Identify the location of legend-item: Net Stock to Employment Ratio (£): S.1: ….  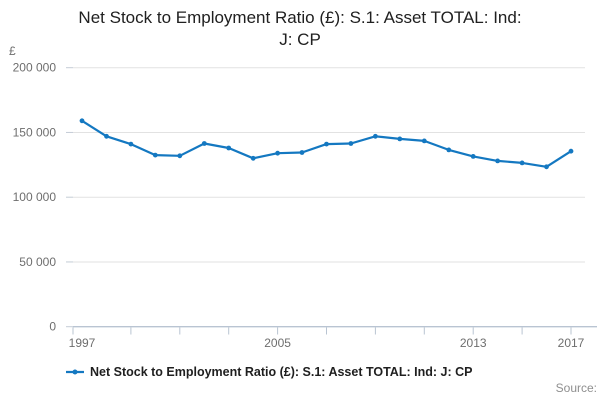
(269, 372).